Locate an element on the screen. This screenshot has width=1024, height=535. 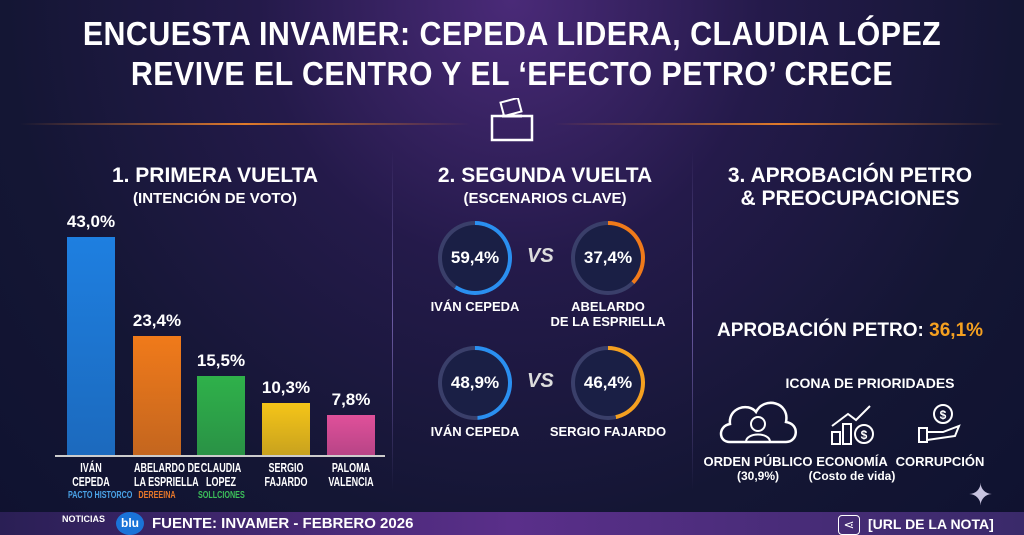
section3-title: 3. APROBACIÓN PETRO & PREOCUPACIONES is located at coordinates (850, 187).